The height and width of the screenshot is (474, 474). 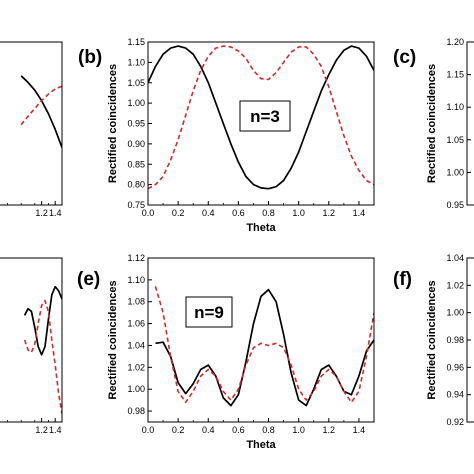 I want to click on y-tick-label: 0.90, so click(x=136, y=144).